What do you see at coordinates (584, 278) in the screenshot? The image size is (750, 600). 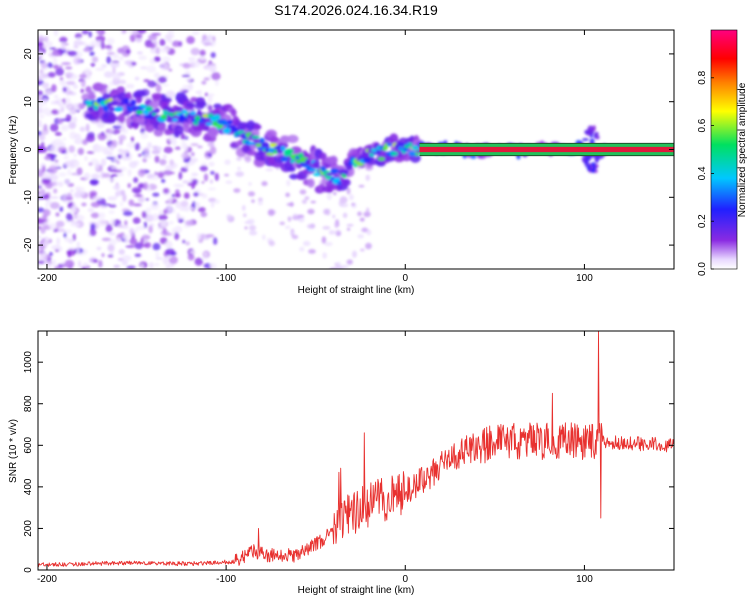 I see `x-tick-label: 100` at bounding box center [584, 278].